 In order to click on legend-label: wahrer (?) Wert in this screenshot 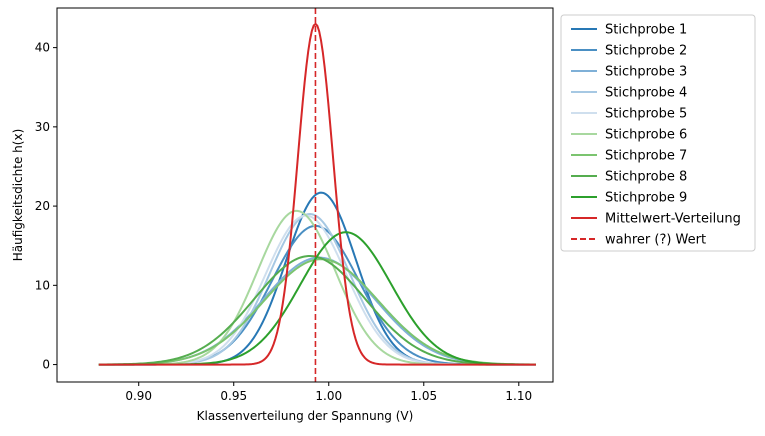, I will do `click(655, 240)`.